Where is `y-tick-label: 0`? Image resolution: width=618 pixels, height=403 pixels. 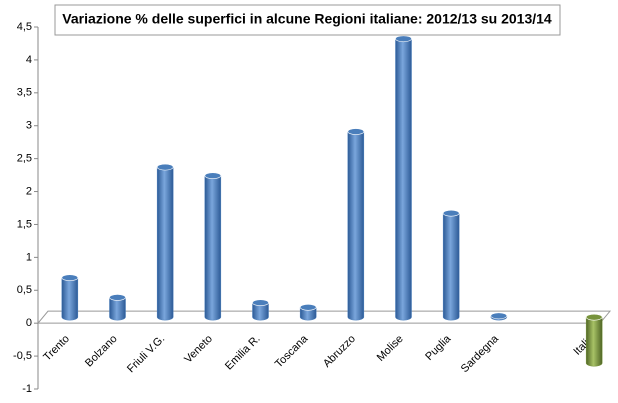
y-tick-label: 0 is located at coordinates (29, 323).